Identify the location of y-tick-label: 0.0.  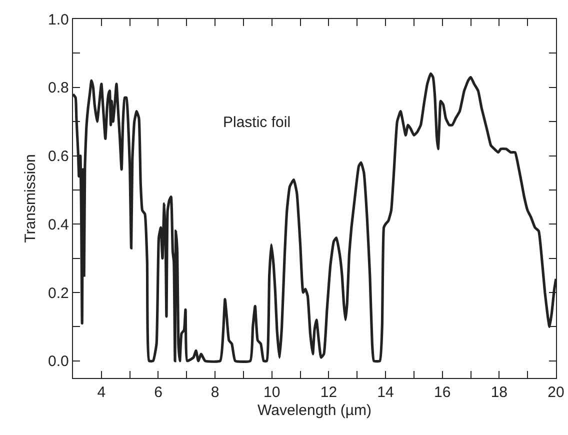
(58, 361).